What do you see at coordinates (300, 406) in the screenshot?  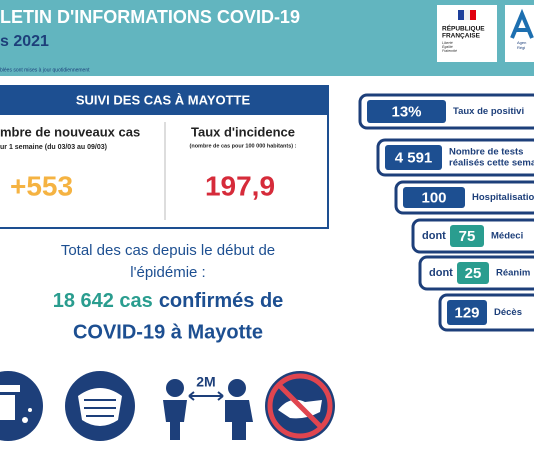 I see `icon-no-handshake` at bounding box center [300, 406].